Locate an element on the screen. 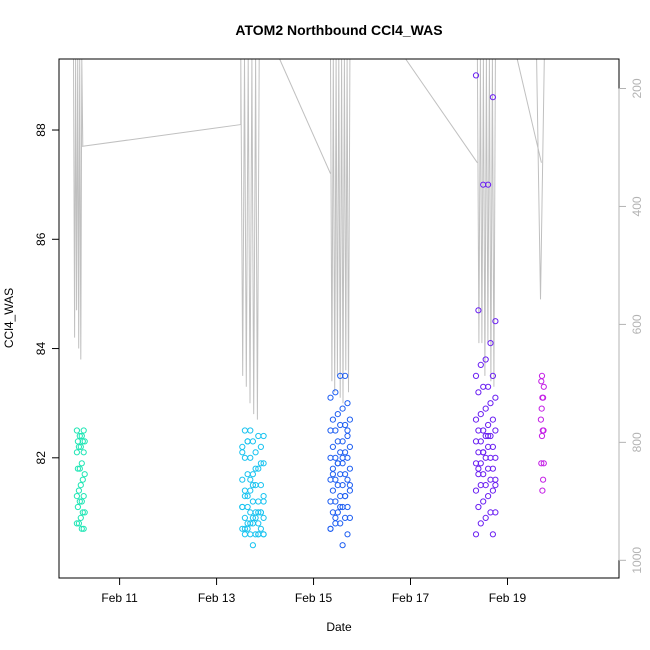  y-axis-label: CCl4_WAS is located at coordinates (9, 318).